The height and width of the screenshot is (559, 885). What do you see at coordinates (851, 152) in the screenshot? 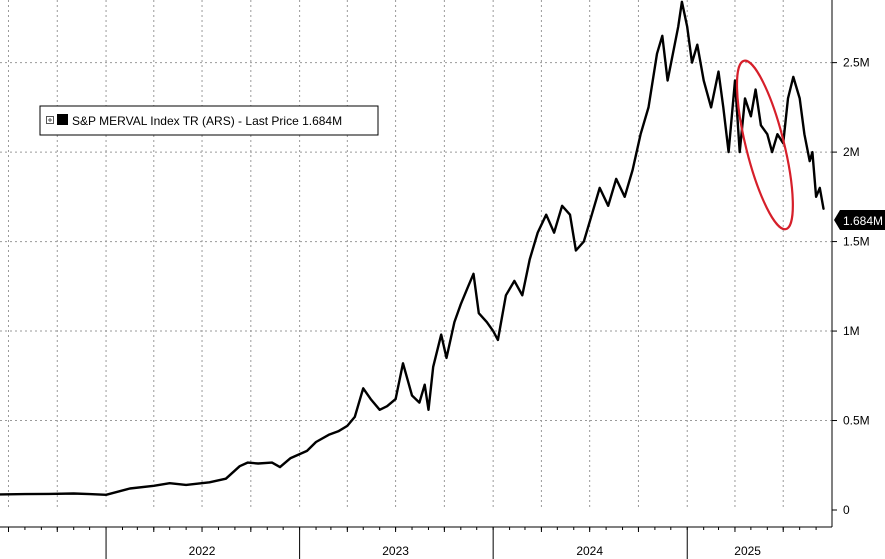
I see `y-tick-label: 2M` at bounding box center [851, 152].